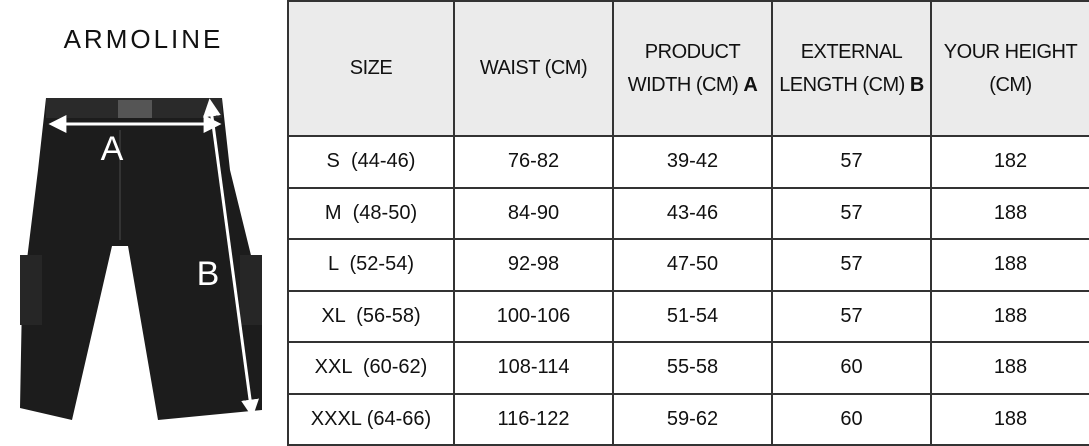 The width and height of the screenshot is (1089, 446). What do you see at coordinates (143, 39) in the screenshot?
I see `brand: ARMOLINE` at bounding box center [143, 39].